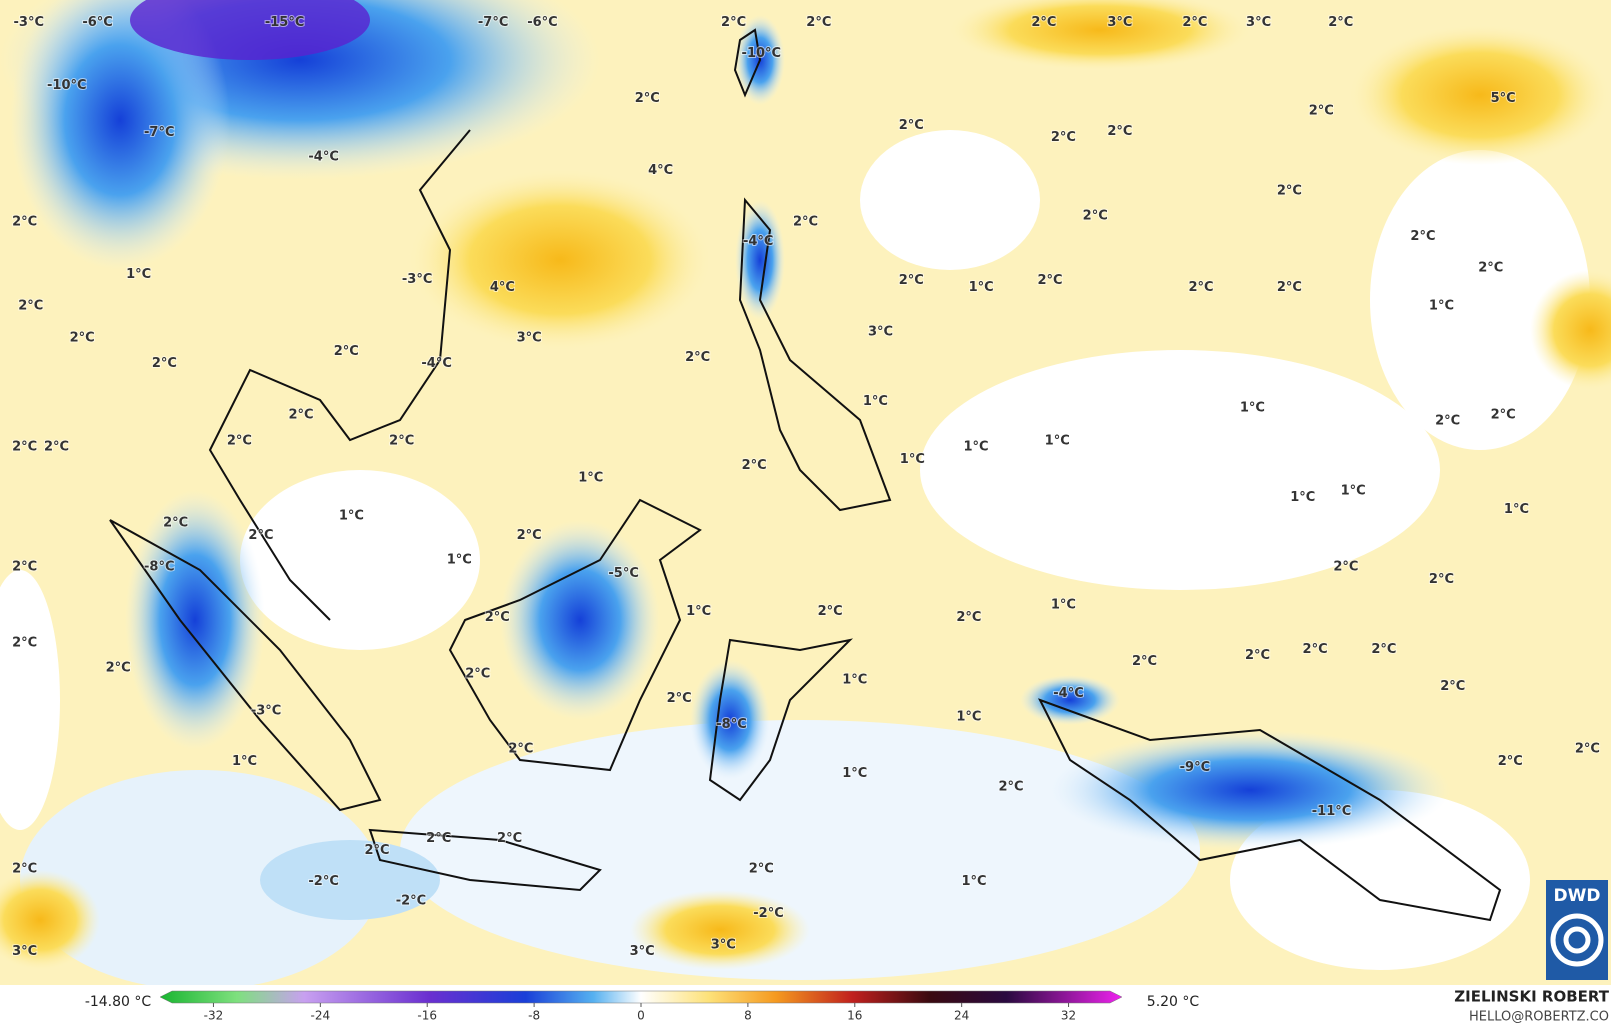  I want to click on colorbar-tick-label: 0, so click(641, 1016).